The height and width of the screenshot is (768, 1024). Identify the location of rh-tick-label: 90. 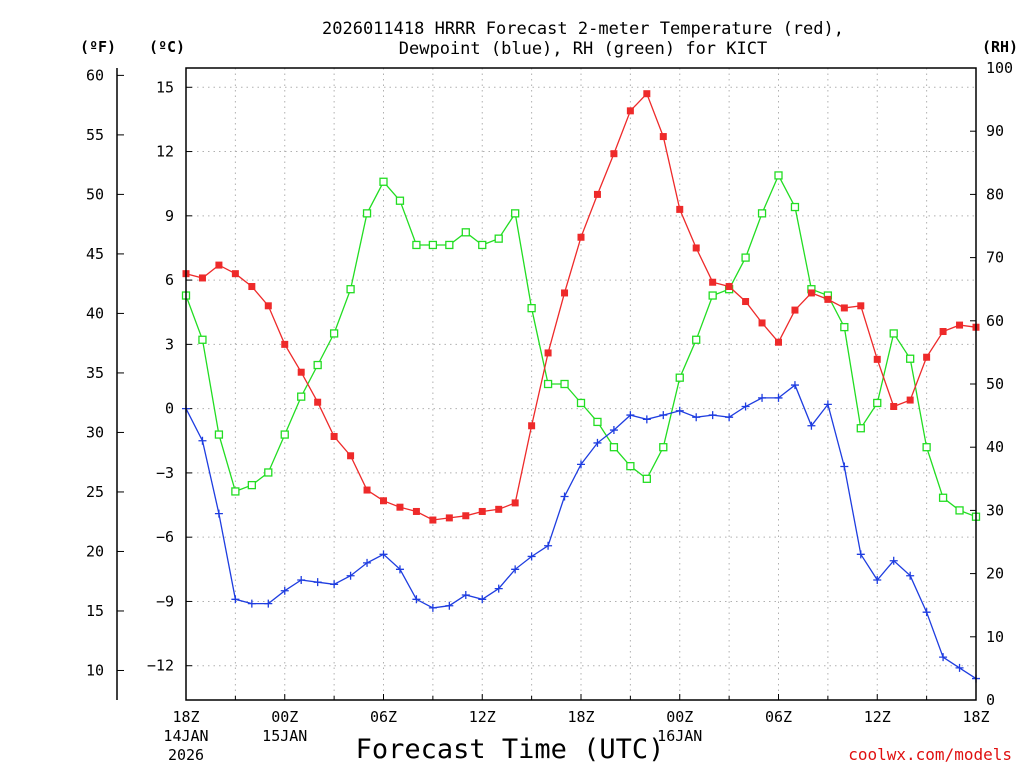
(995, 131).